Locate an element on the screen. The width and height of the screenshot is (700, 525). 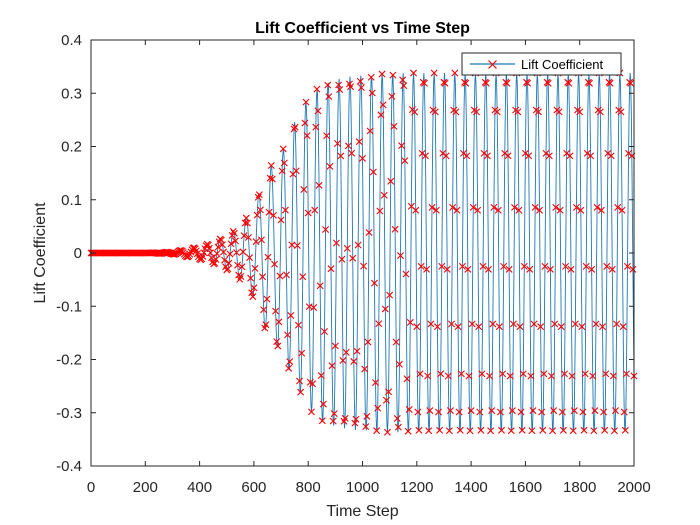
x-tick-label: 1400 is located at coordinates (470, 487).